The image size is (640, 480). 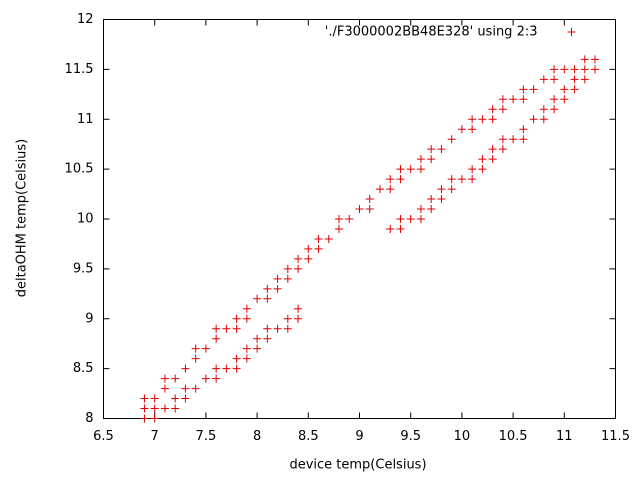 I want to click on x-axis-title: device temp(Celsius), so click(x=357, y=465).